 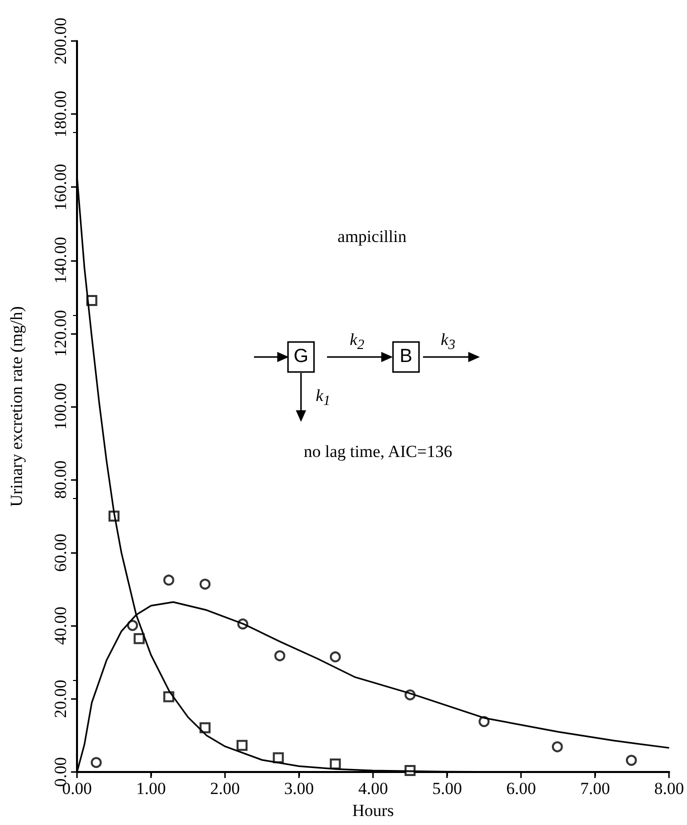 I want to click on y-tick-label: 60.00, so click(x=60, y=553).